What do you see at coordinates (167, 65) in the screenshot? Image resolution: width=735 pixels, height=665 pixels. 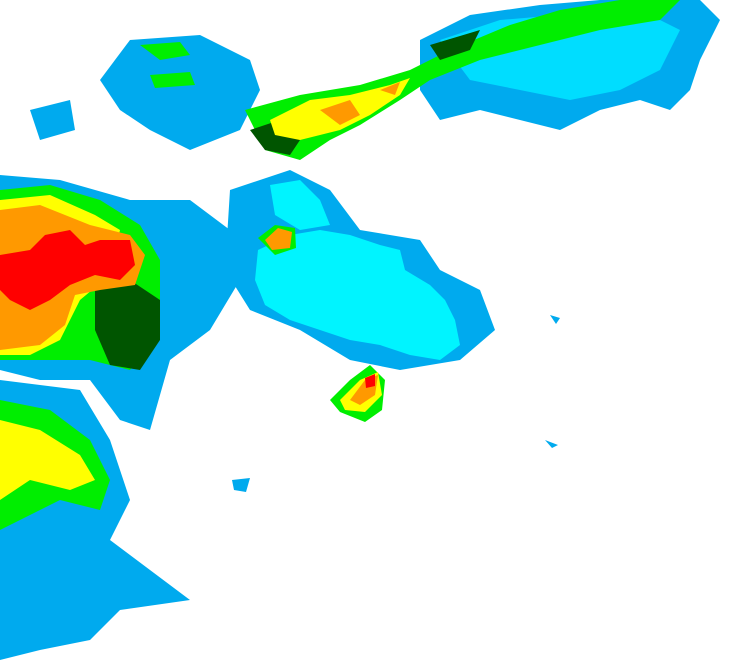 I see `echo-top-left-green` at bounding box center [167, 65].